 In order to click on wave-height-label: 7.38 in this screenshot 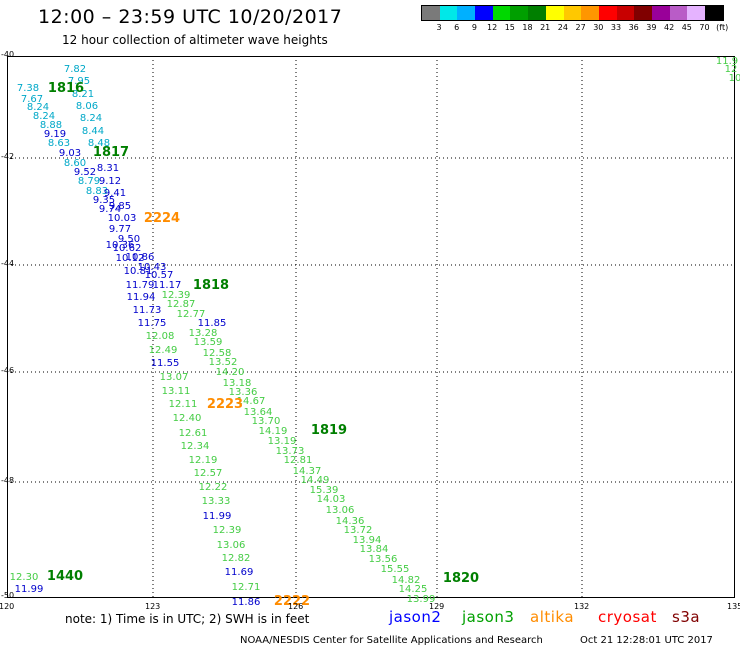, I will do `click(28, 88)`.